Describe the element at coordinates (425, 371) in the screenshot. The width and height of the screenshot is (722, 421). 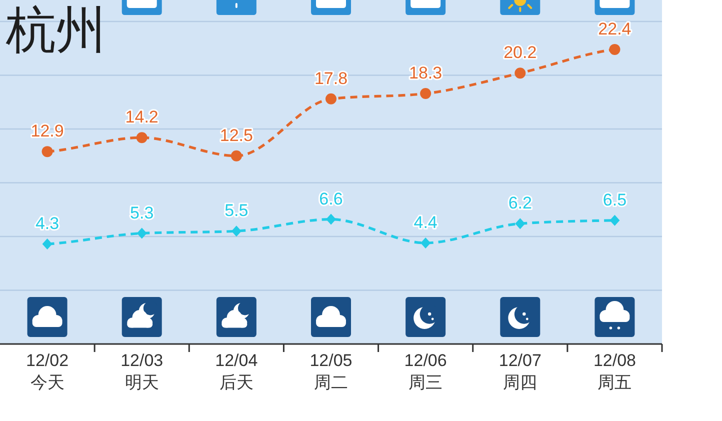
I see `x-tick-label: 12/06 周三` at that location.